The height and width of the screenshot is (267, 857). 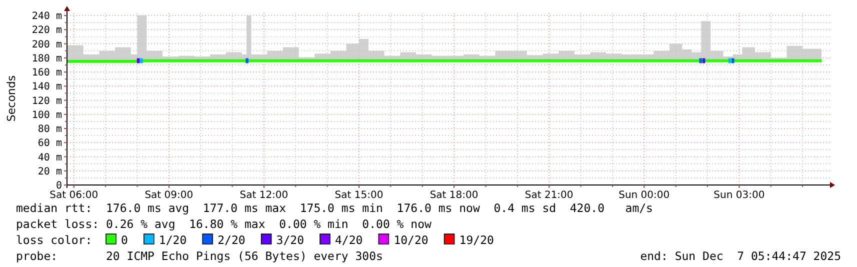 I want to click on y-tick-label: 200 m, so click(x=47, y=44).